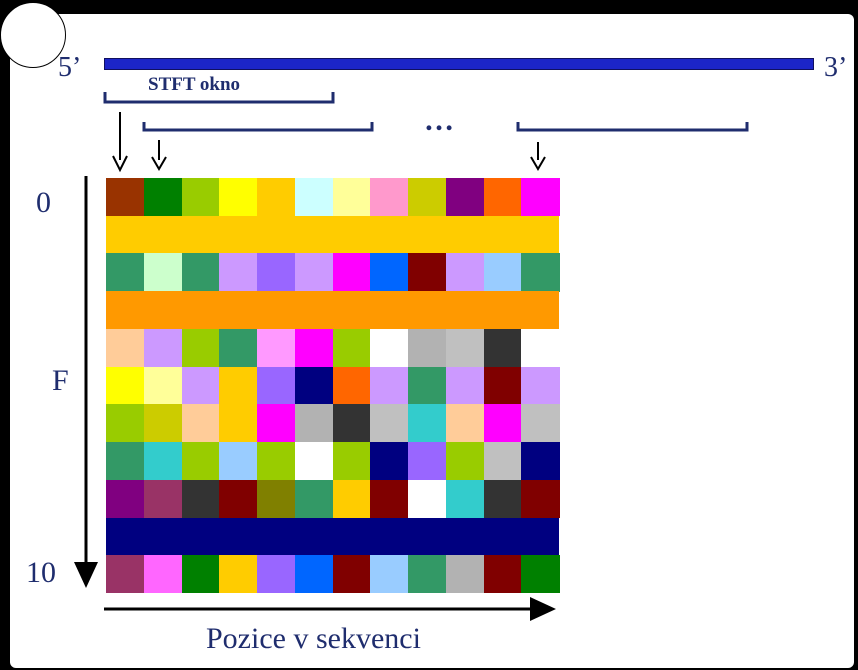 The width and height of the screenshot is (858, 670). Describe the element at coordinates (276, 499) in the screenshot. I see `grid-cell-r8-c4` at that location.